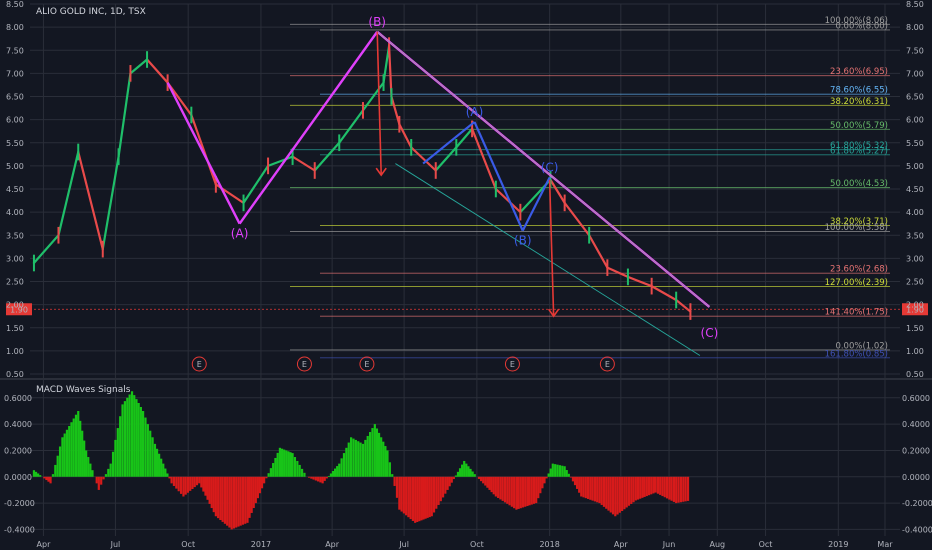 The height and width of the screenshot is (550, 932). Describe the element at coordinates (859, 126) in the screenshot. I see `fib-label: 50.00%(5.79)` at that location.